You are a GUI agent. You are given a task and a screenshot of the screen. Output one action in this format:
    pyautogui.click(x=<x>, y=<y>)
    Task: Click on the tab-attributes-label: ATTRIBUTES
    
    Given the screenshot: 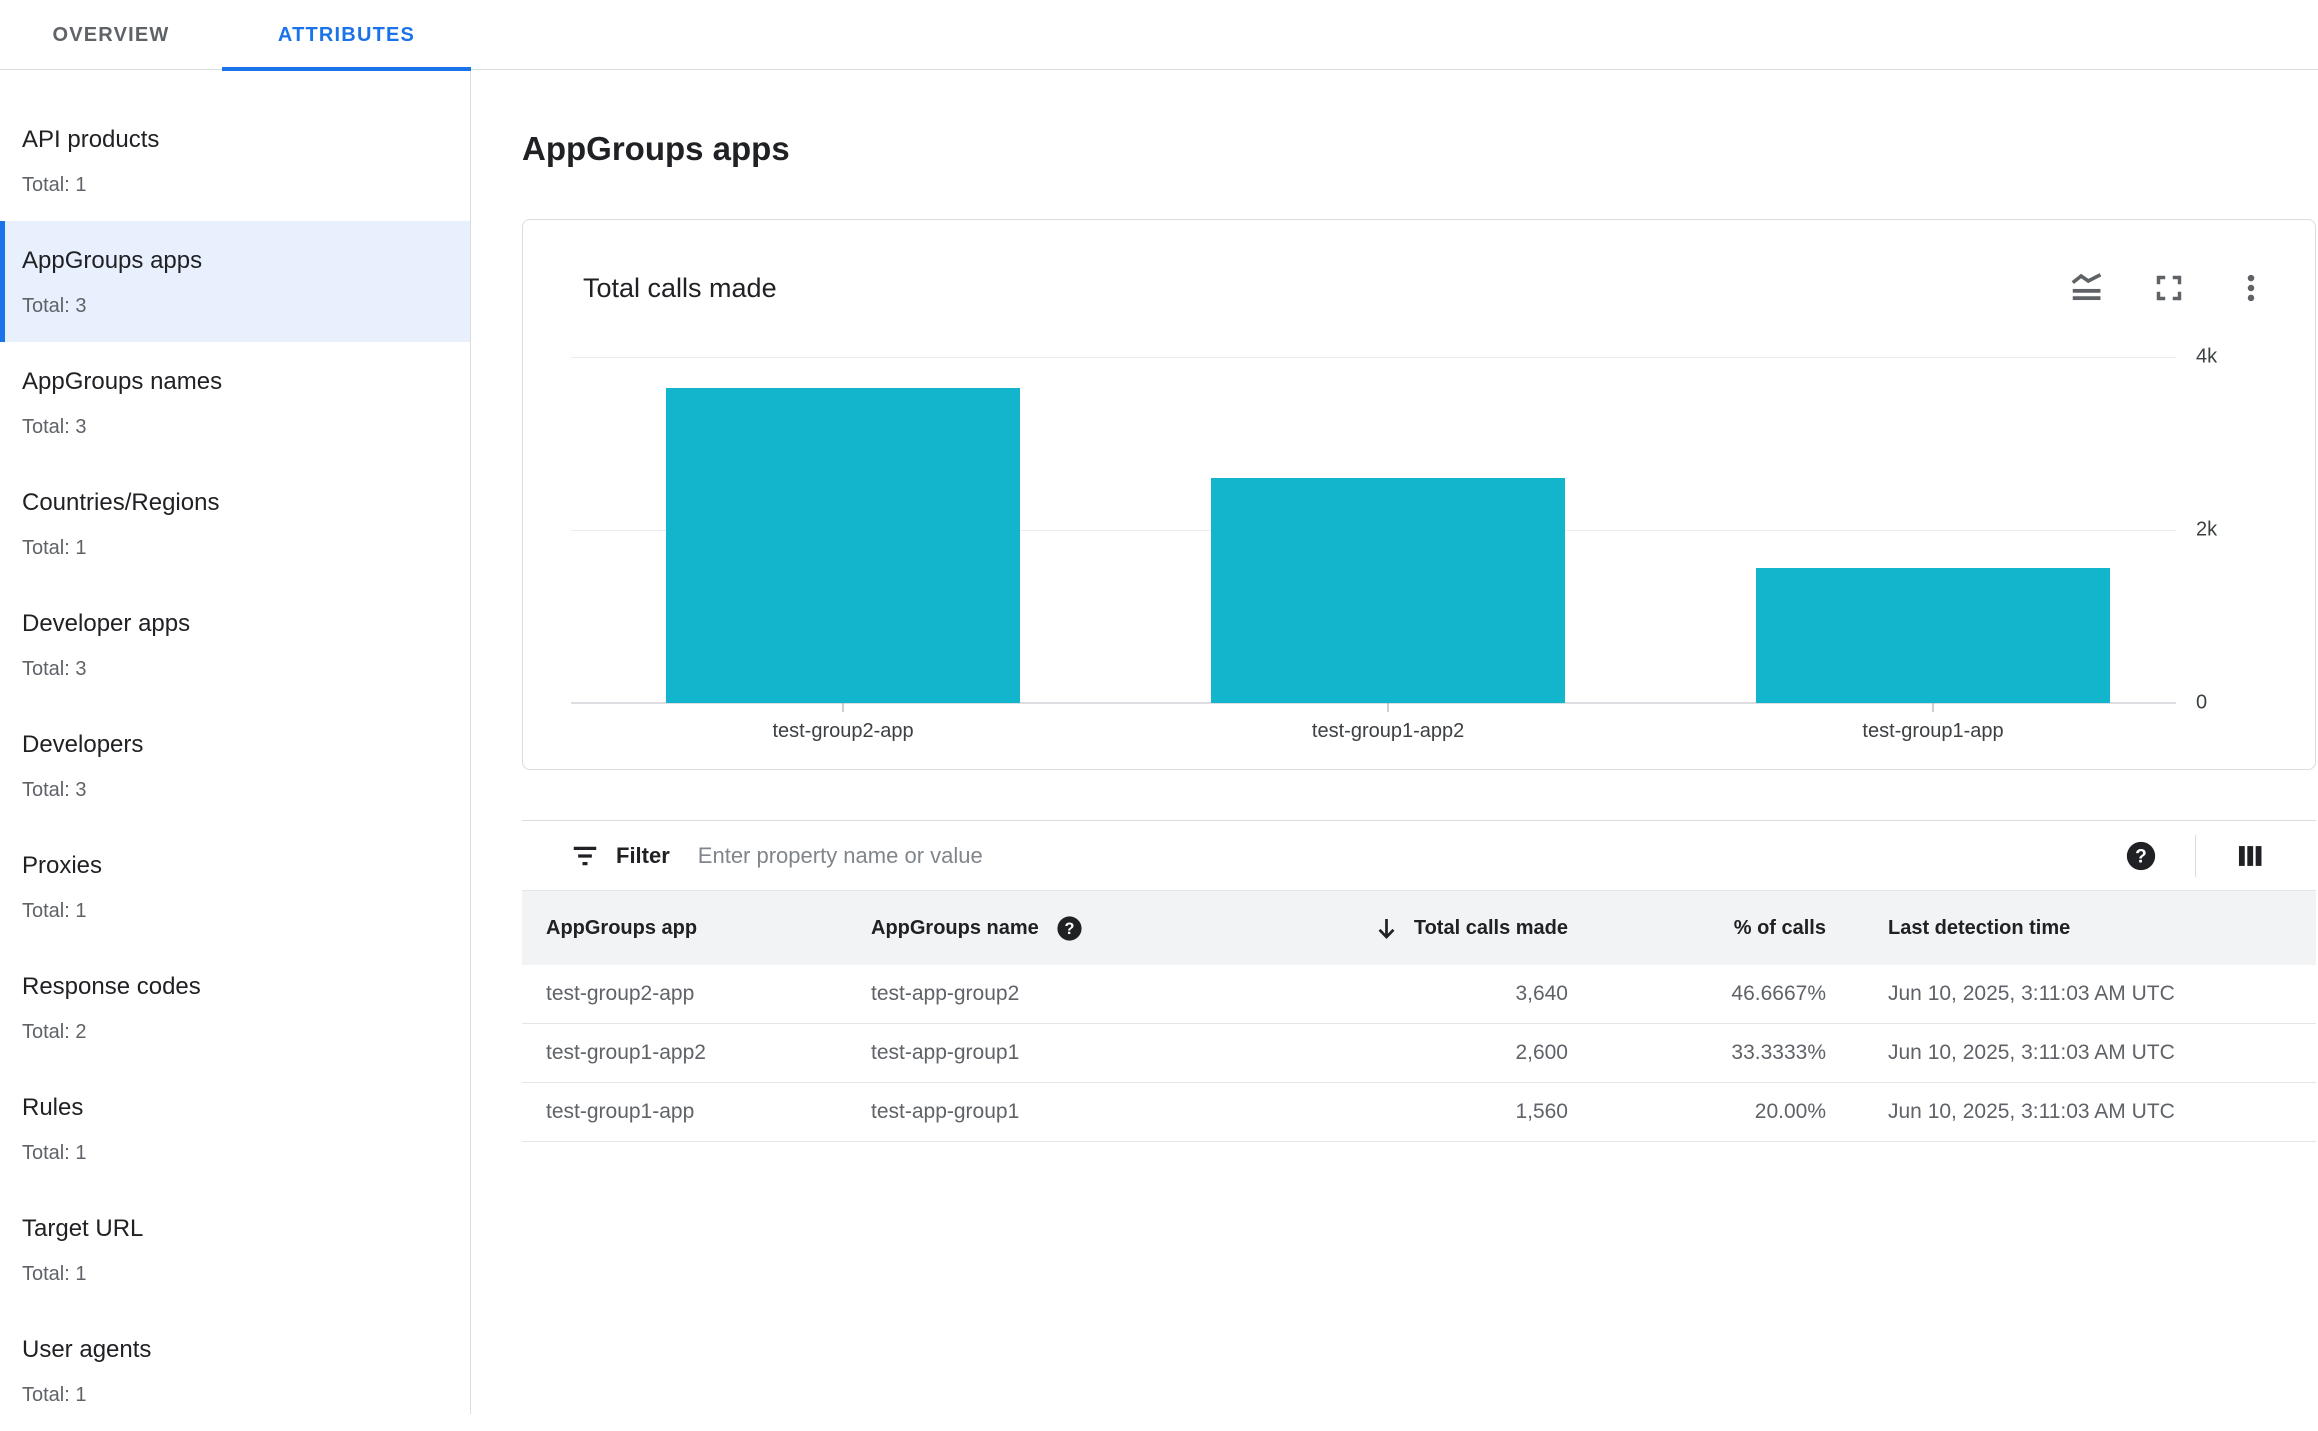 What is the action you would take?
    pyautogui.click(x=346, y=34)
    